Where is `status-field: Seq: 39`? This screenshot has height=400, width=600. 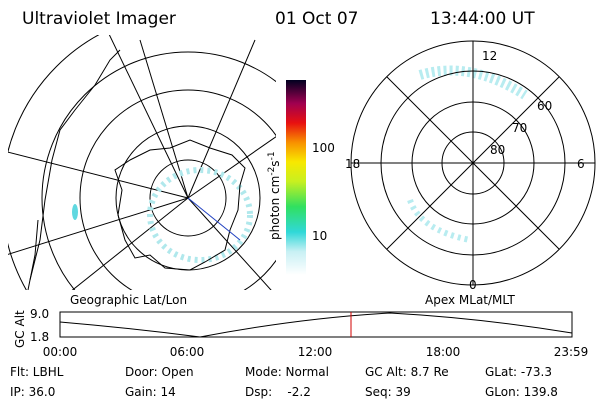 status-field: Seq: 39 is located at coordinates (388, 392).